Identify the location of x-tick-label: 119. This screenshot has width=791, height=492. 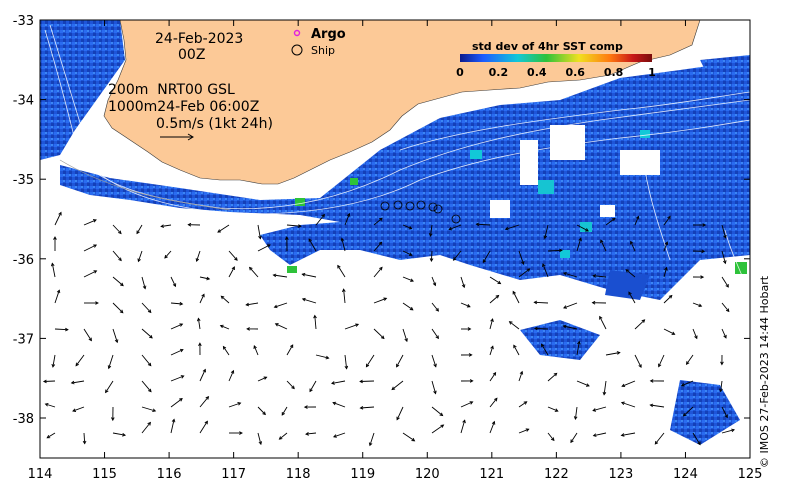
(362, 474).